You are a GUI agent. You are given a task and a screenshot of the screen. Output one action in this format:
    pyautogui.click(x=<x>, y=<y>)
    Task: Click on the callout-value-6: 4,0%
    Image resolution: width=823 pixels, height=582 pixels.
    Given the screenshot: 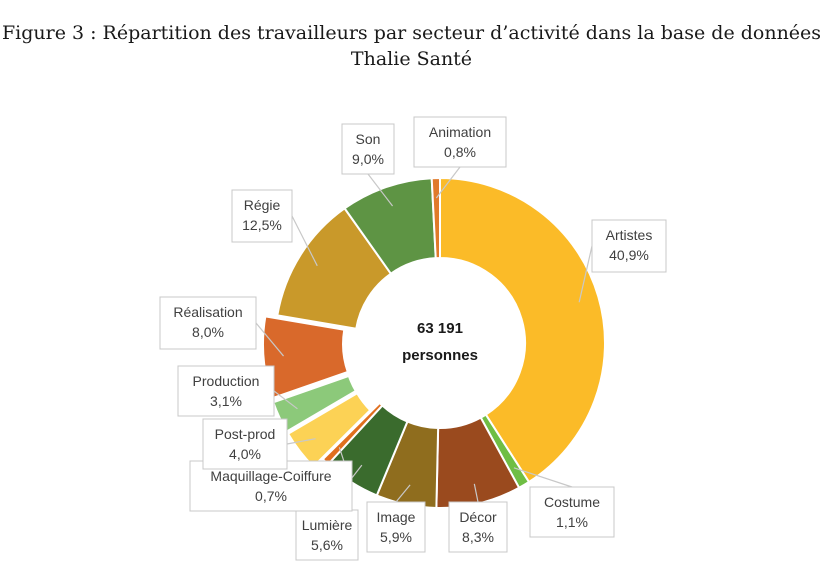 What is the action you would take?
    pyautogui.click(x=245, y=454)
    